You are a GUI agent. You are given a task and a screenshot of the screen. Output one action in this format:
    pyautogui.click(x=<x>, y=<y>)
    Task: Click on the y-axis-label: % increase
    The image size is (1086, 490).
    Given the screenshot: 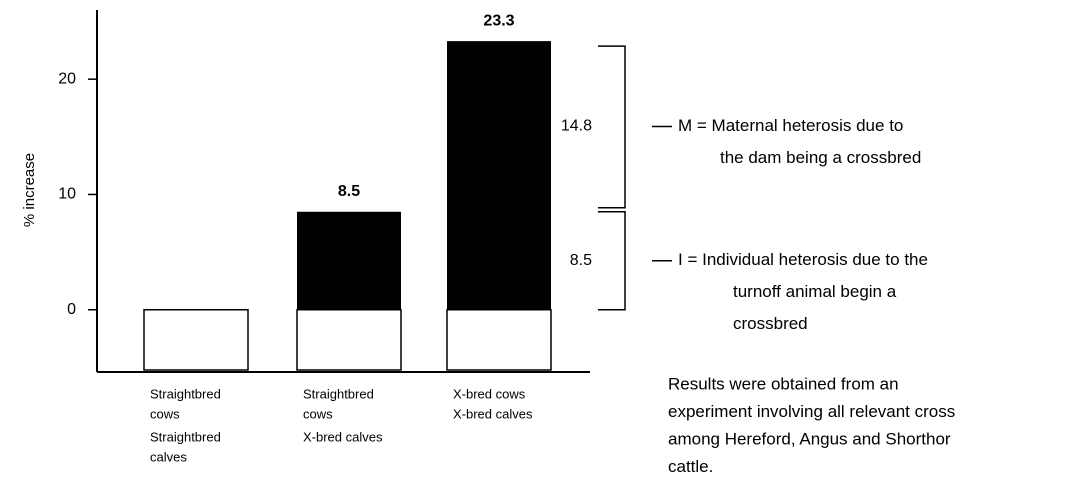 What is the action you would take?
    pyautogui.click(x=29, y=190)
    